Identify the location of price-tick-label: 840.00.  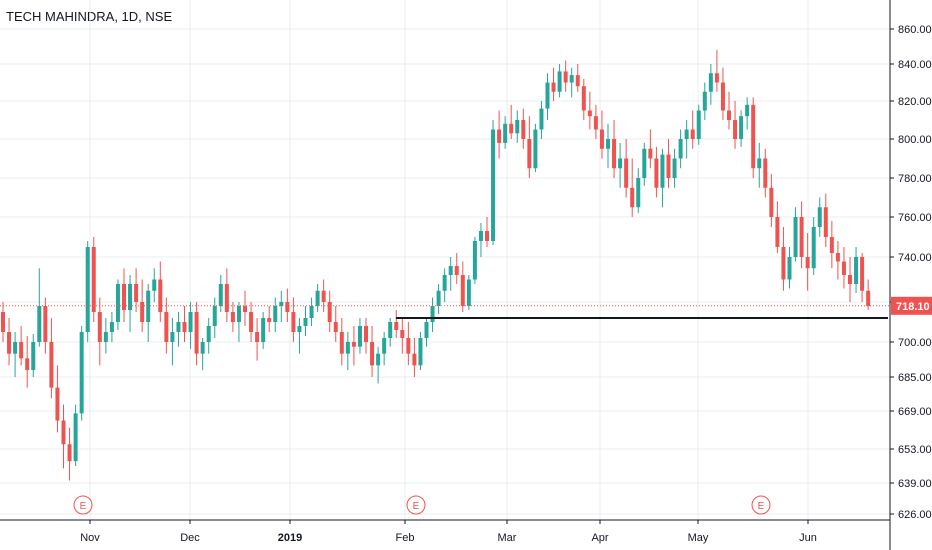
(915, 65).